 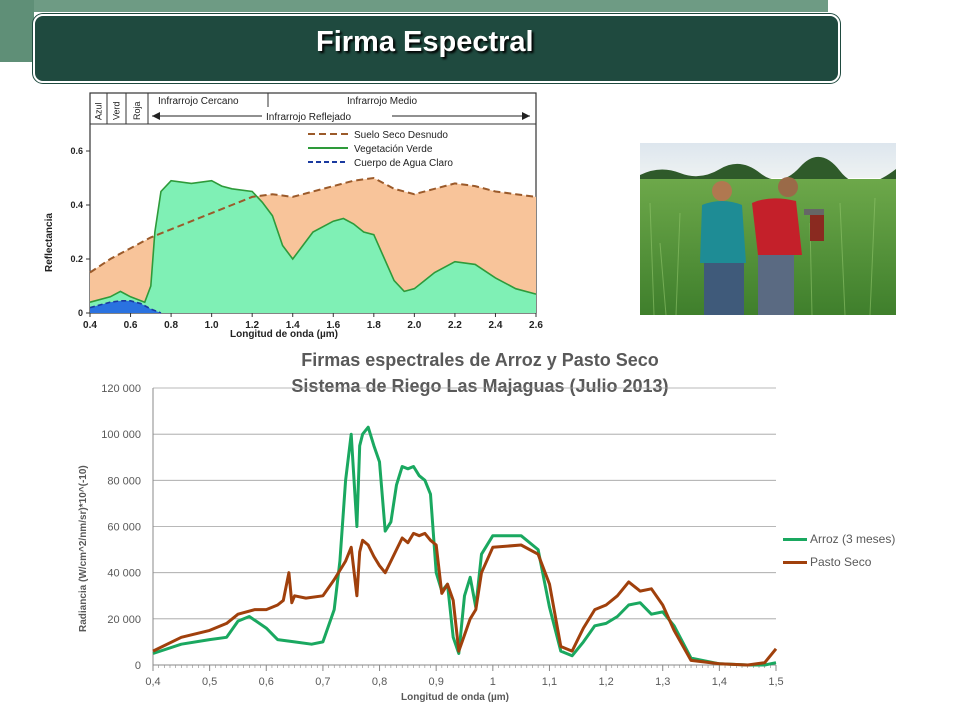 What do you see at coordinates (313, 225) in the screenshot?
I see `soil-line` at bounding box center [313, 225].